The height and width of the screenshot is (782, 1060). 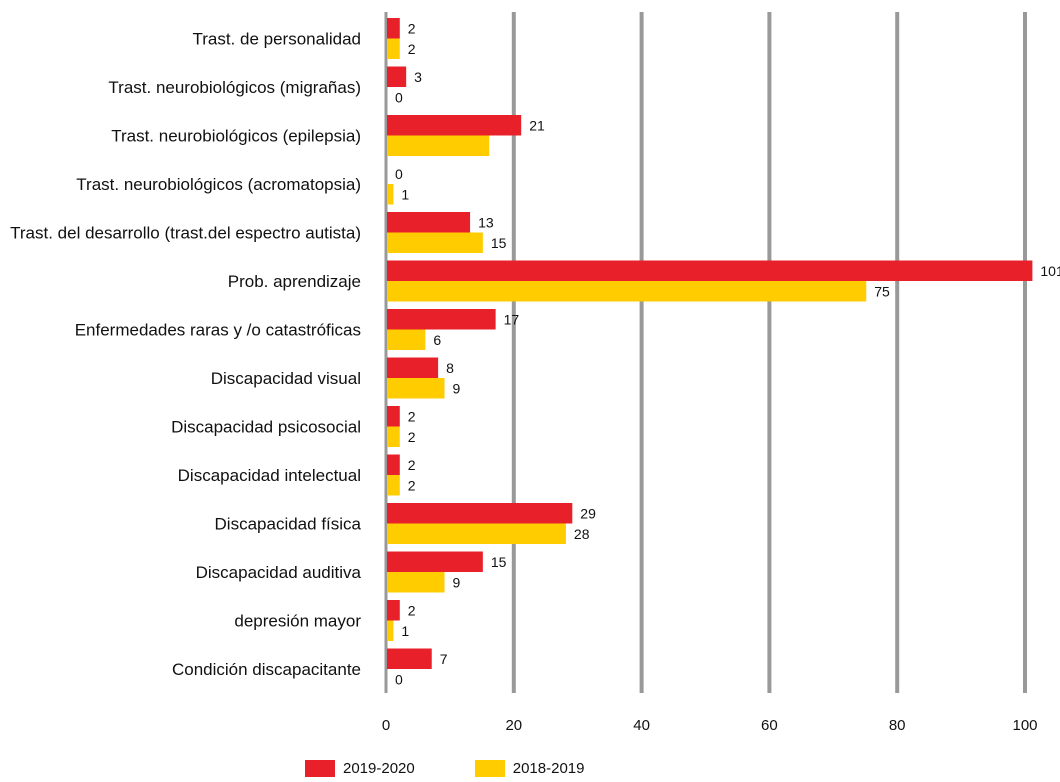 I want to click on category-label: depresión mayor, so click(x=297, y=621).